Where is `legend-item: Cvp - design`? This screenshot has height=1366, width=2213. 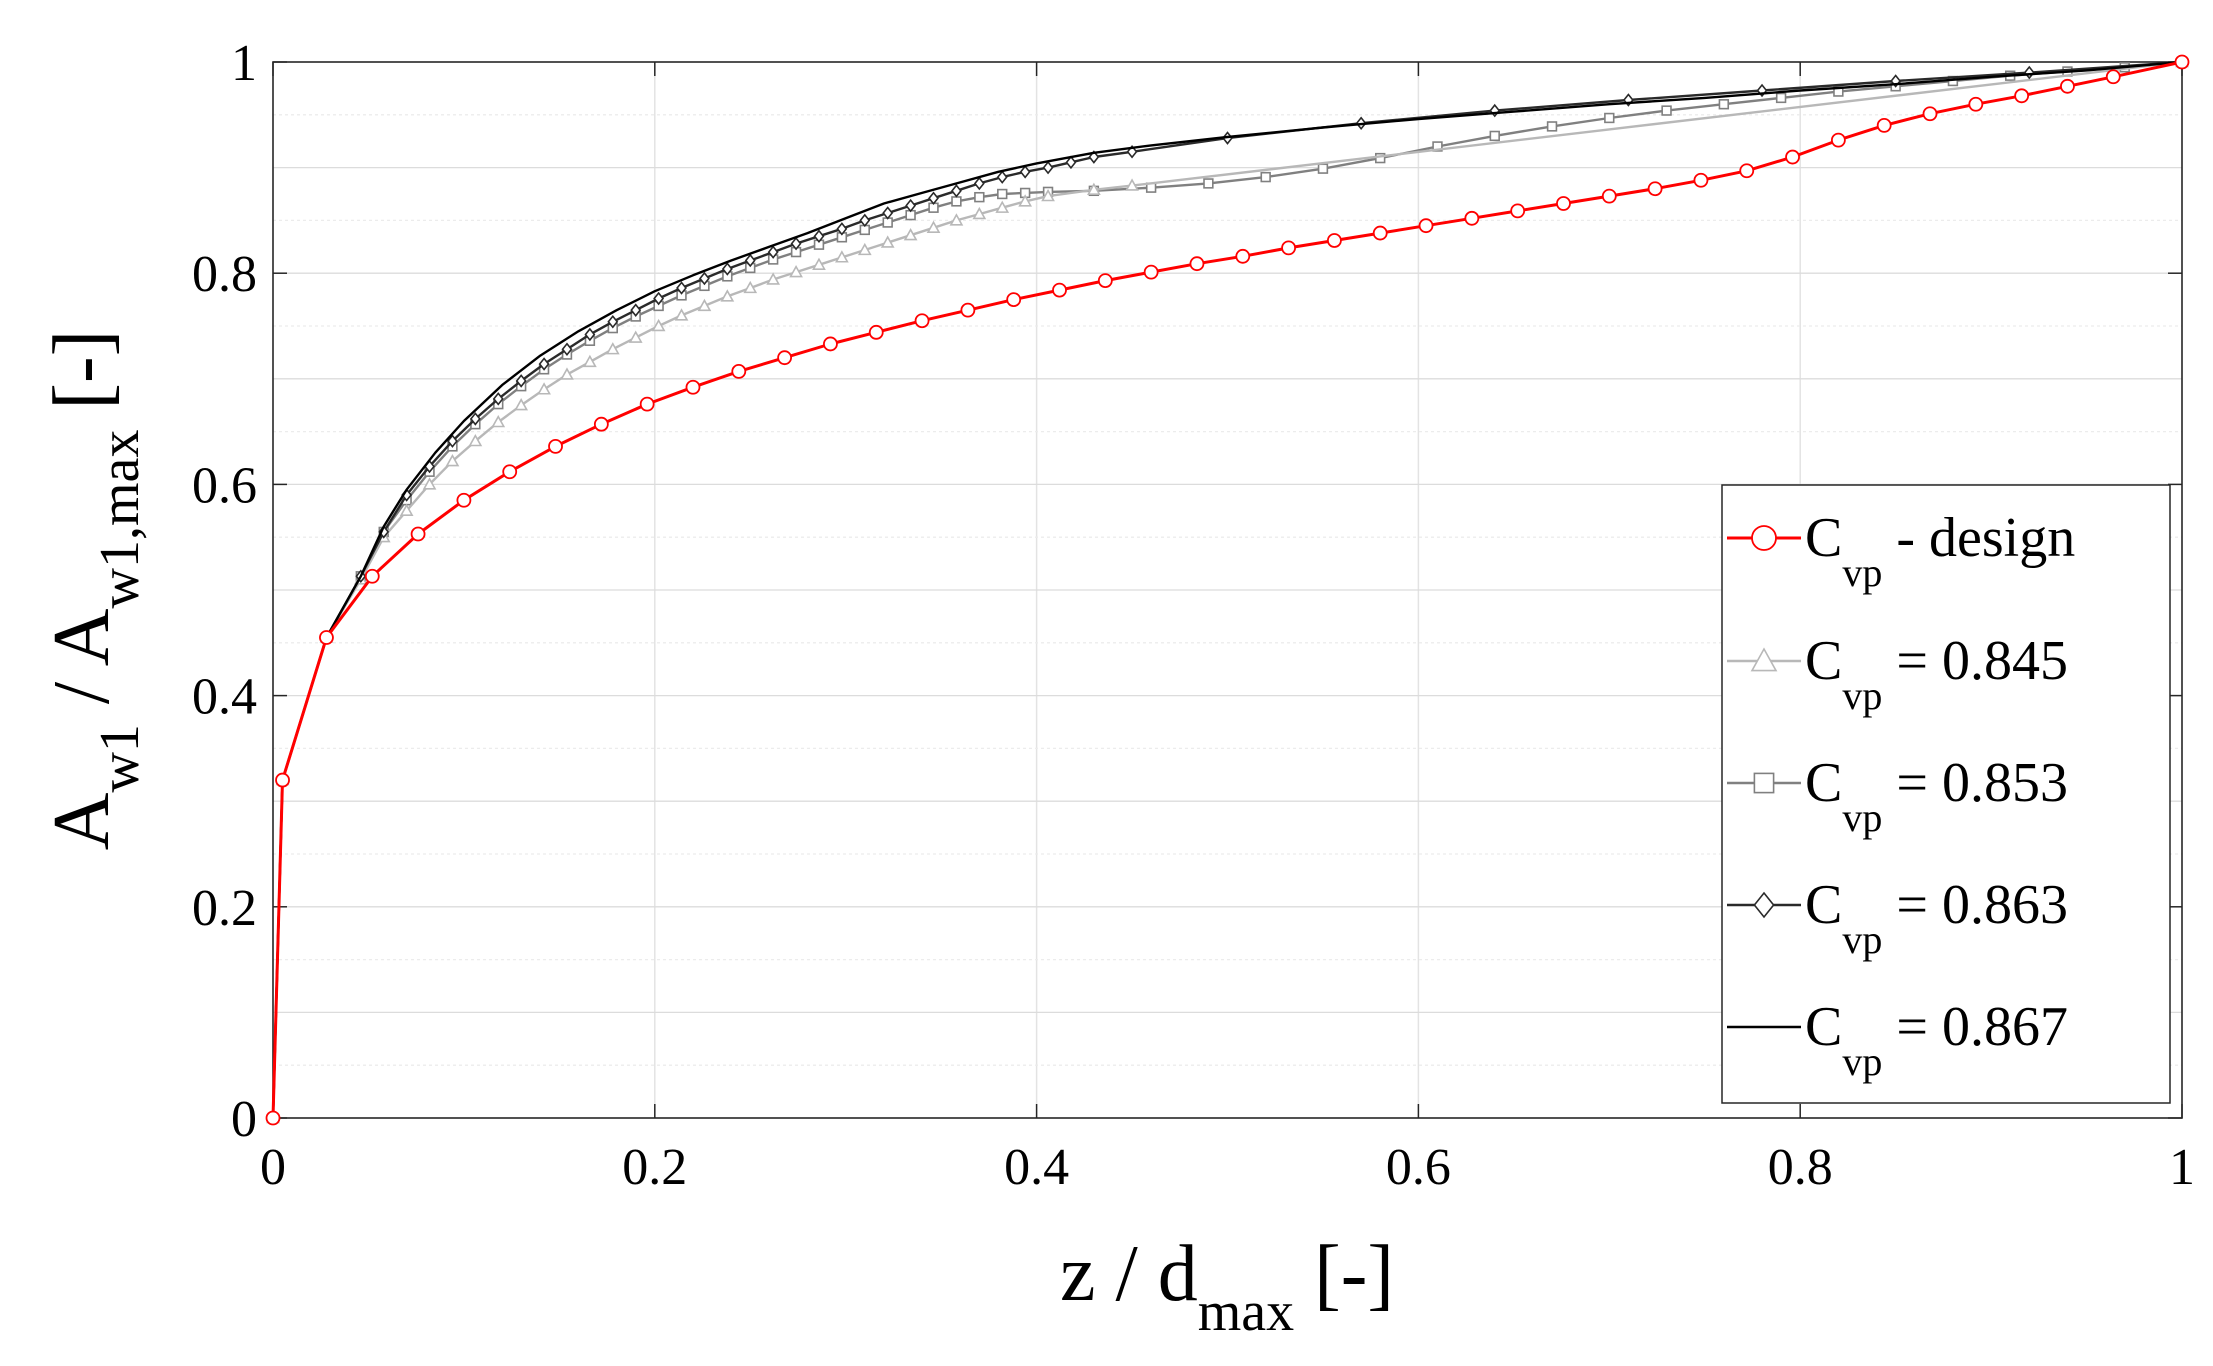
legend-item: Cvp - design is located at coordinates (1901, 551).